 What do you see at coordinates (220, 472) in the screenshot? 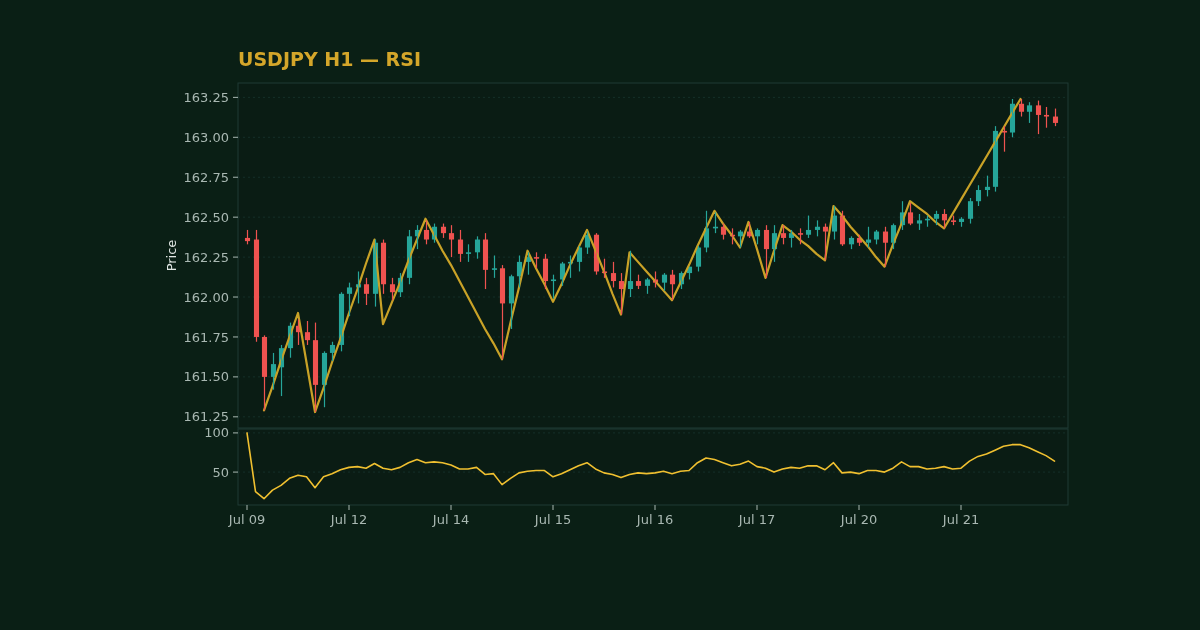
I see `y-tick-label: 50` at bounding box center [220, 472].